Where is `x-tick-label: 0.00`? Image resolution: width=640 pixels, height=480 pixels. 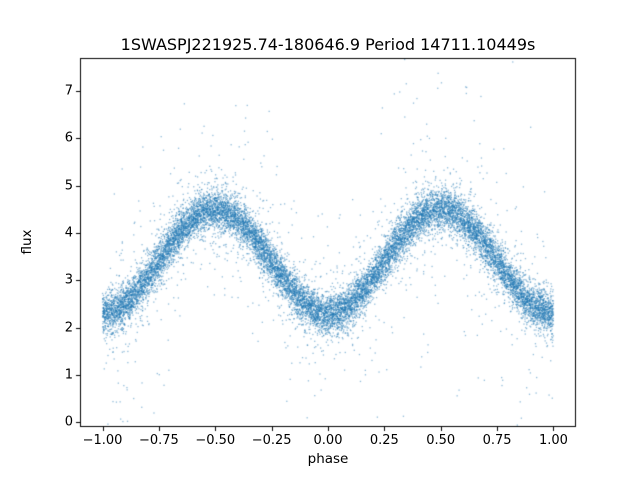 x-tick-label: 0.00 is located at coordinates (328, 440).